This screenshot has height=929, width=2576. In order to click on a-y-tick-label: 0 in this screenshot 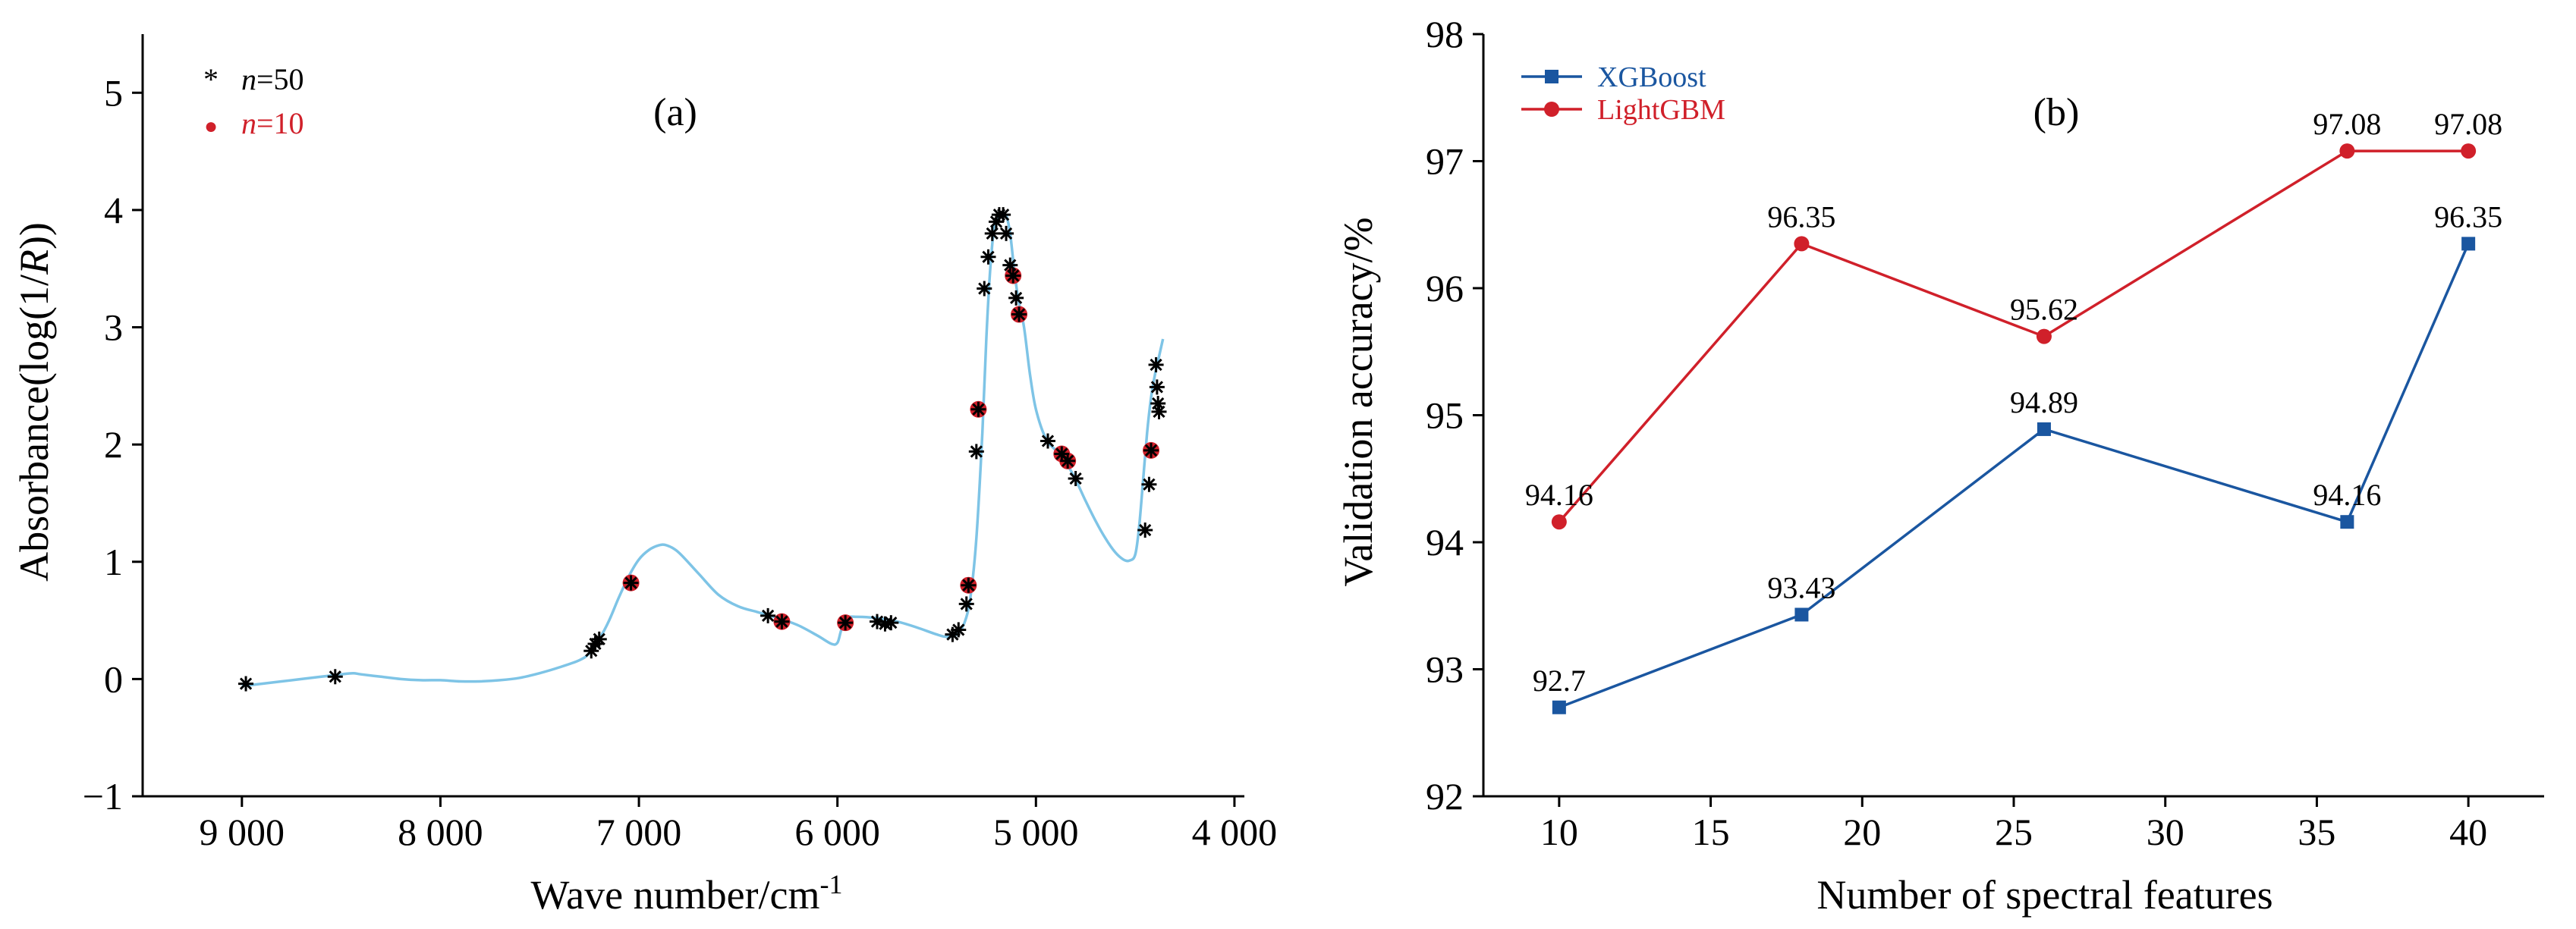, I will do `click(113, 679)`.